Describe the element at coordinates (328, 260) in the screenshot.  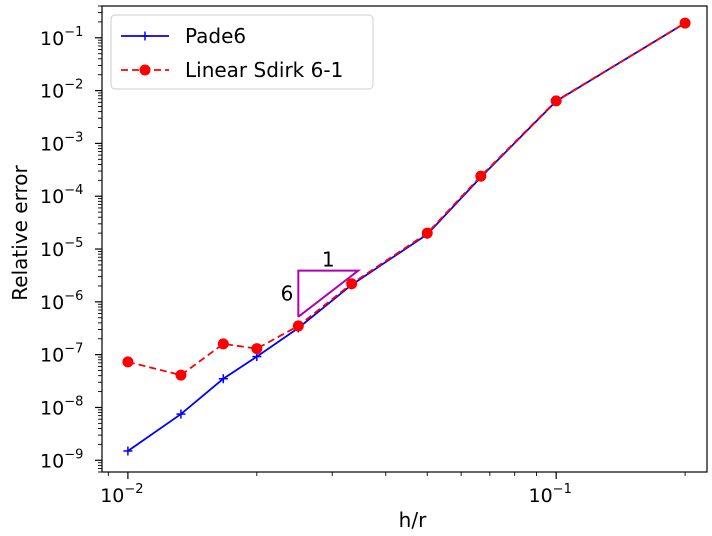
I see `slope-run-label: 1` at that location.